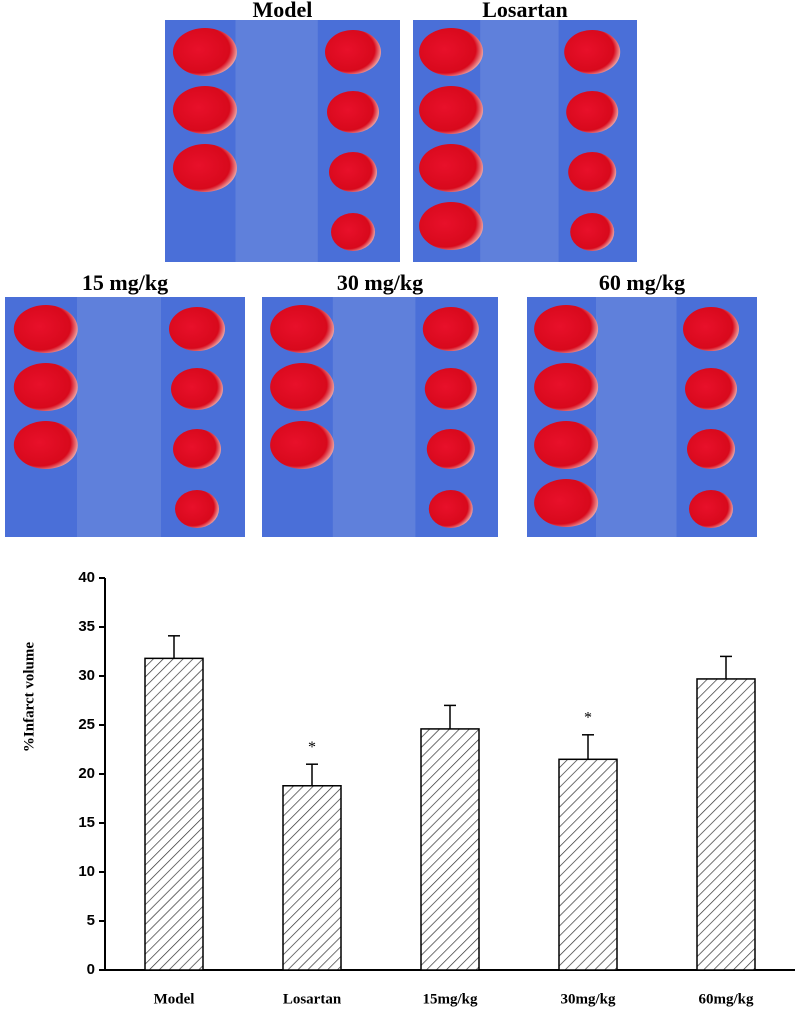  Describe the element at coordinates (29, 697) in the screenshot. I see `y-axis-label: %Infarct volume` at that location.